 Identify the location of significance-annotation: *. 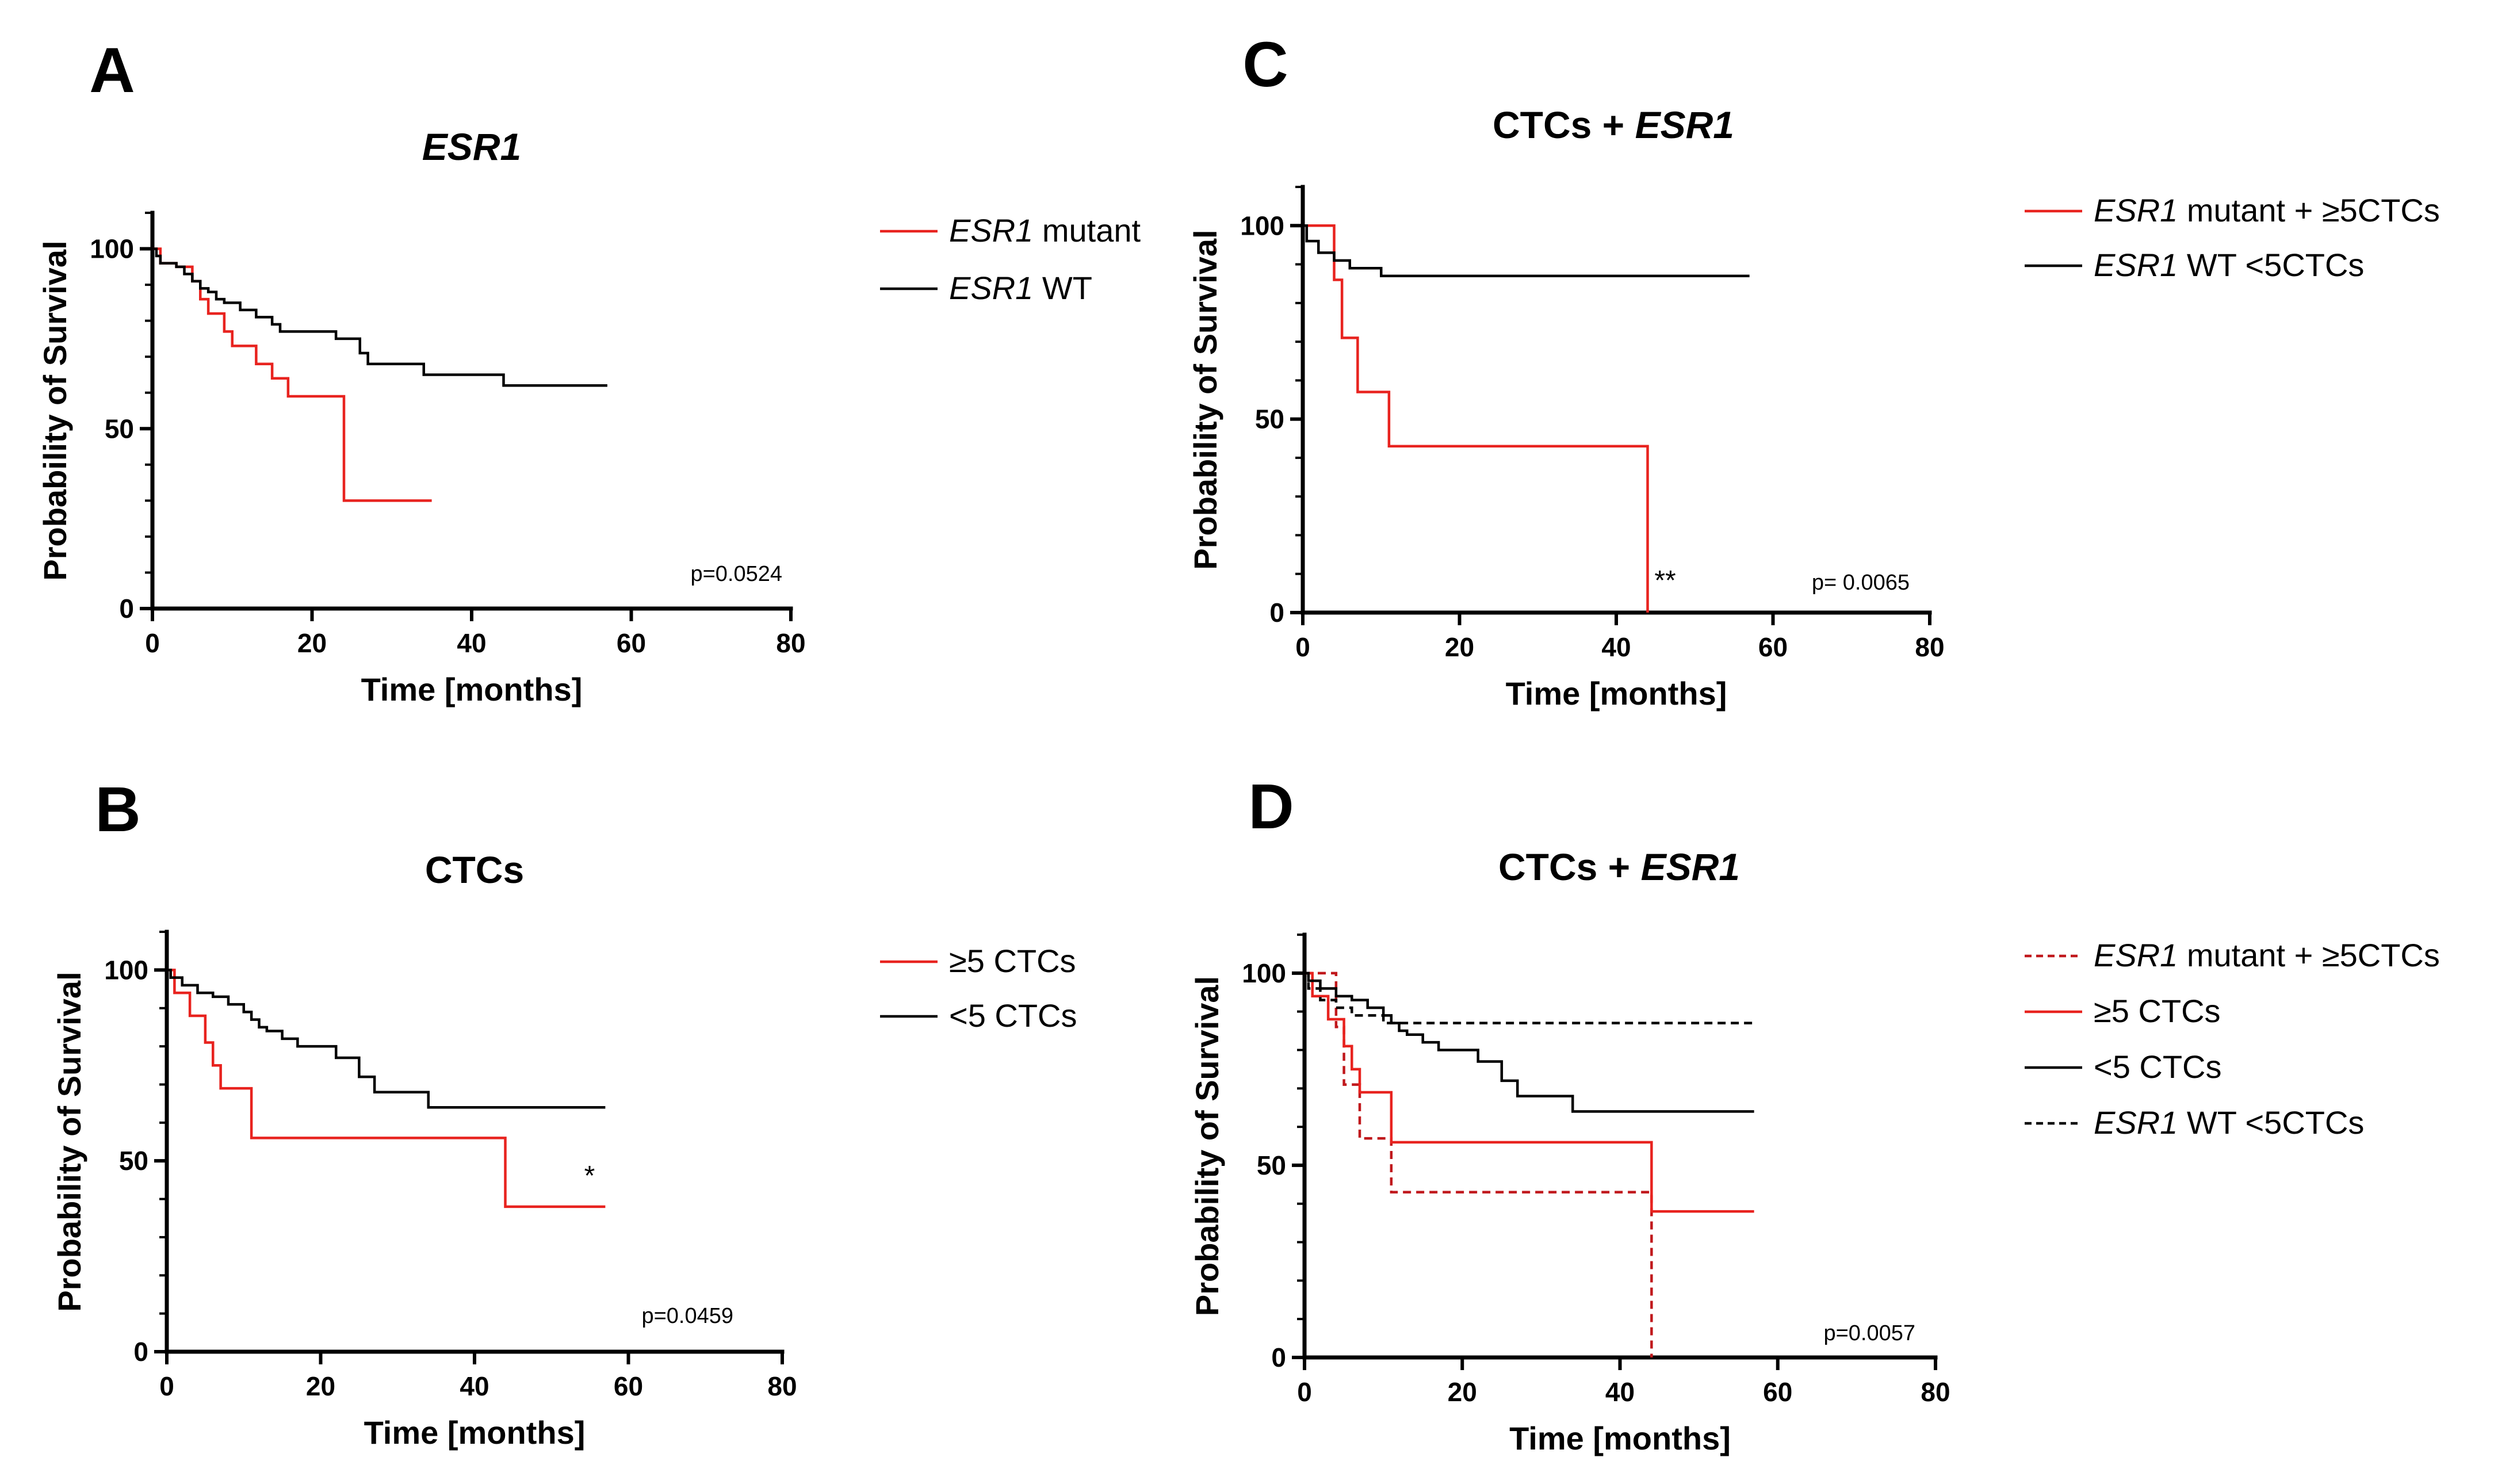
(589, 1176).